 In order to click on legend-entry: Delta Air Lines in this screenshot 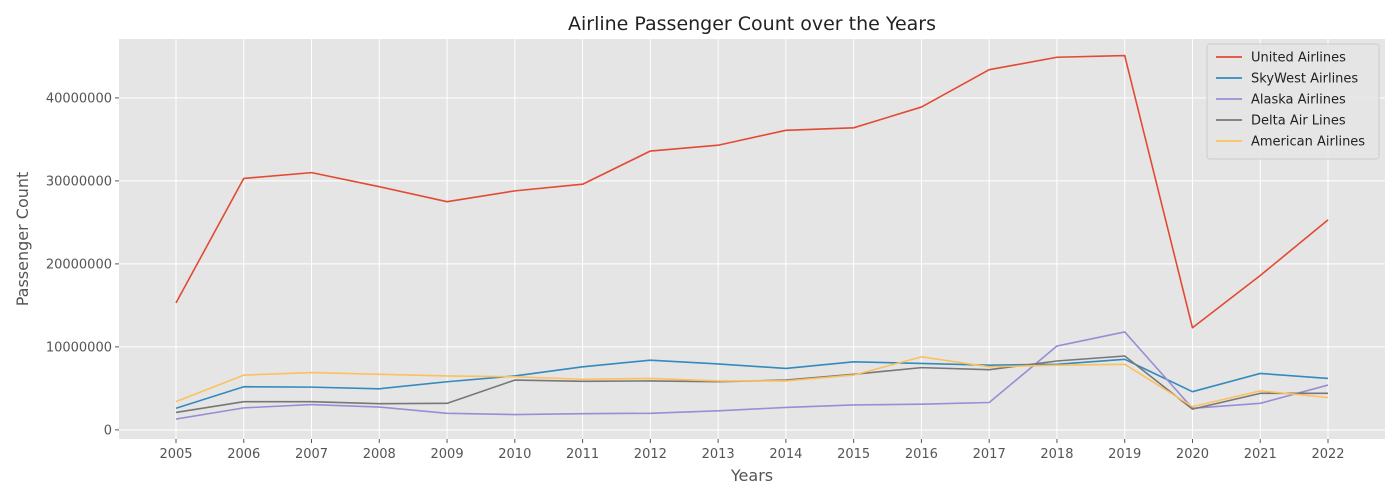, I will do `click(1298, 121)`.